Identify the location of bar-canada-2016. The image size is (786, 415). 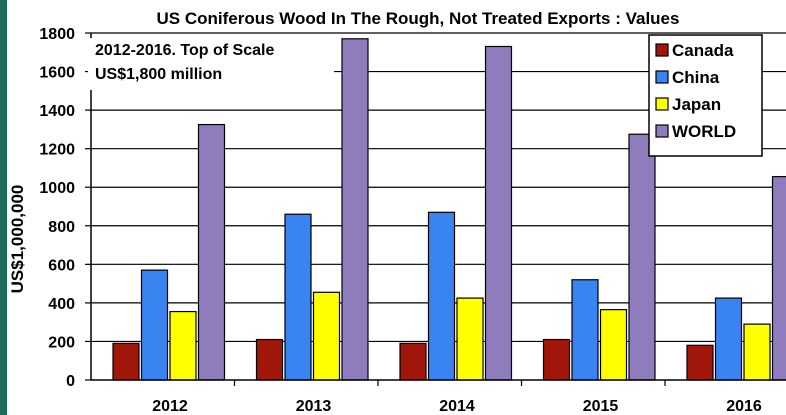
(700, 362).